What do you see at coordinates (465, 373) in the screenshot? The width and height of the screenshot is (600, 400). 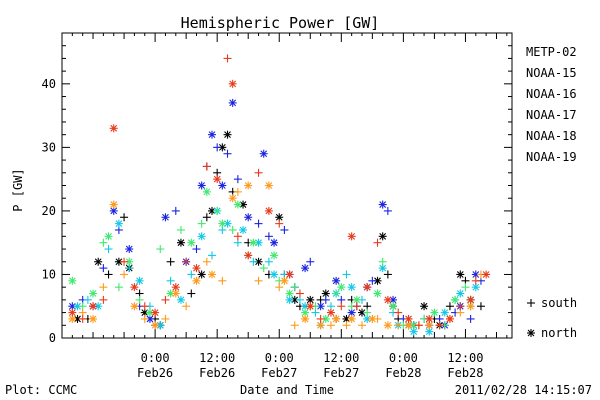 I see `x-tick-date-label: Feb28` at bounding box center [465, 373].